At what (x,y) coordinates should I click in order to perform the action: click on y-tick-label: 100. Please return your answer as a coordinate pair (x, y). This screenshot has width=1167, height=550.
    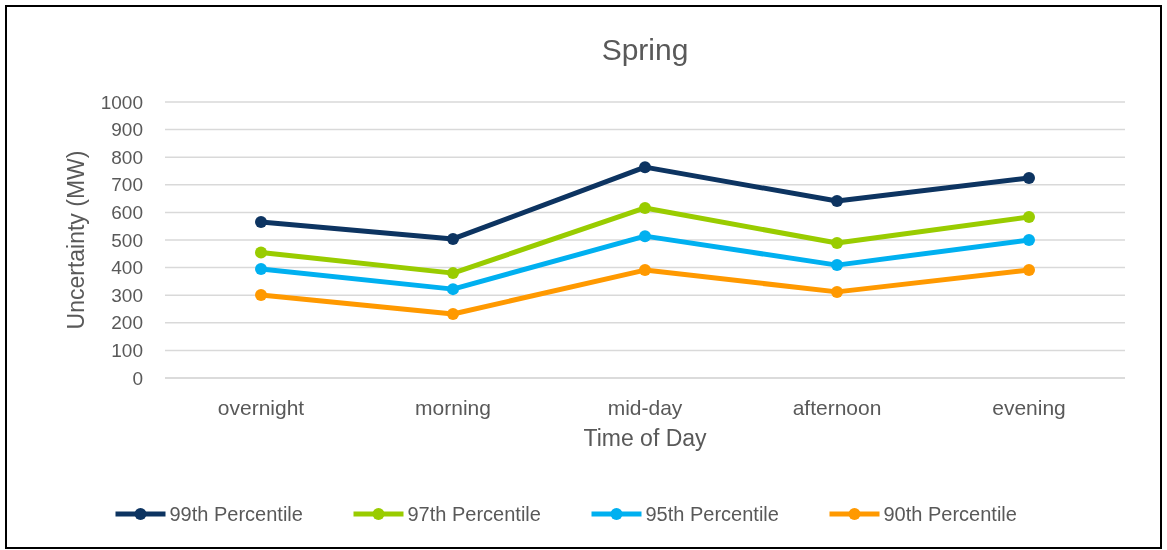
    Looking at the image, I should click on (127, 351).